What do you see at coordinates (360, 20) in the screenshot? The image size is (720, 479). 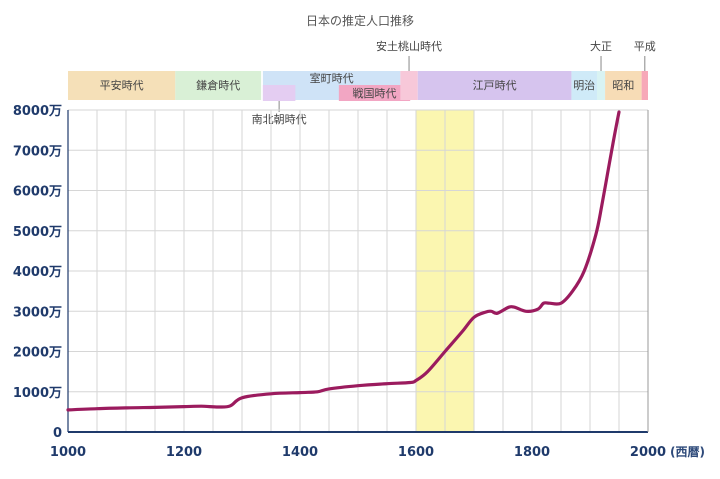 I see `chart-title: 日本の推定人口推移` at bounding box center [360, 20].